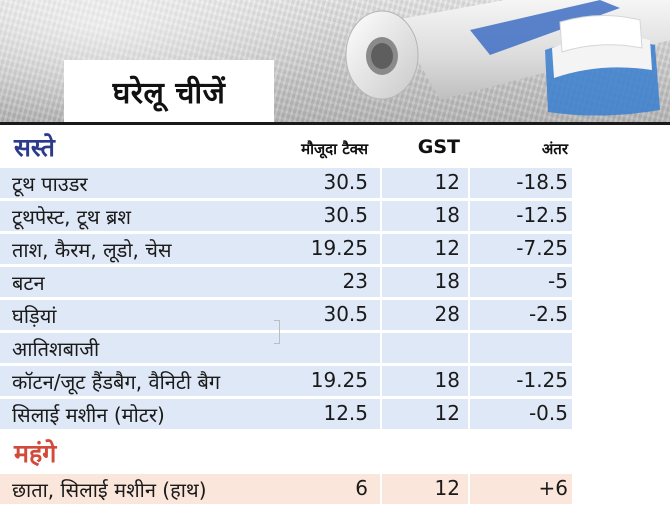 Image resolution: width=670 pixels, height=521 pixels. I want to click on item-name: आतिशबाजी, so click(56, 349).